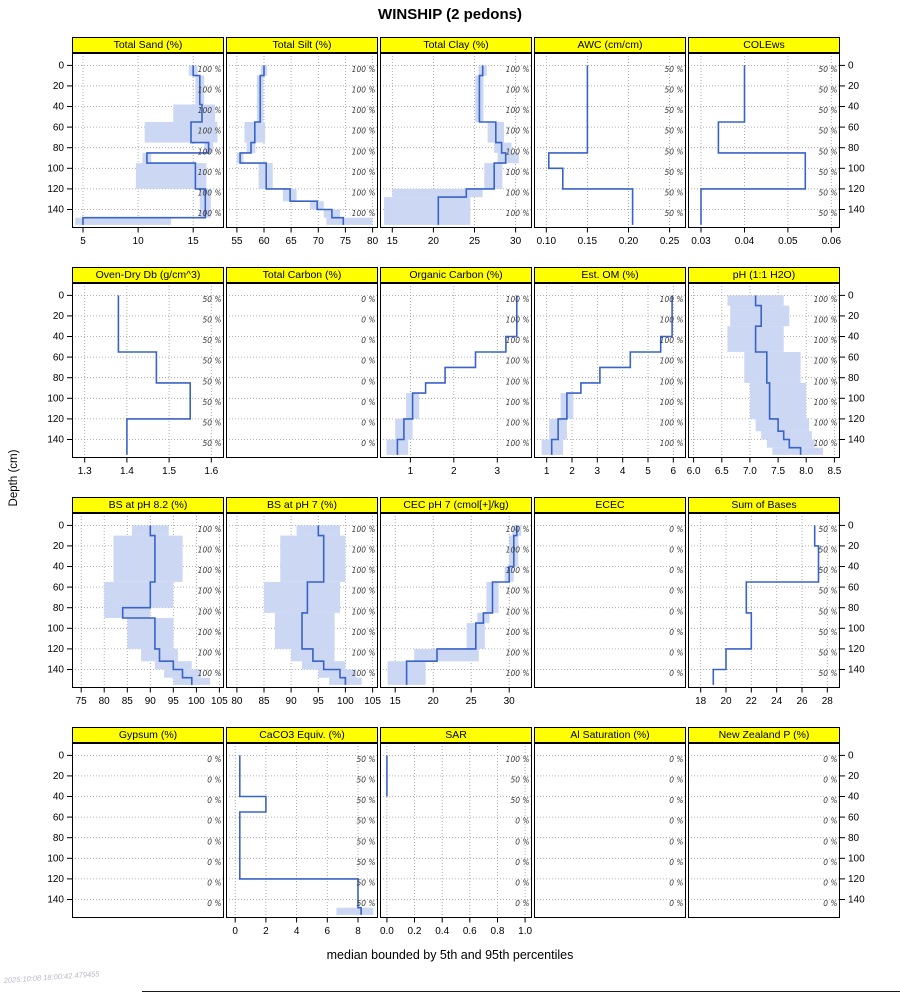  I want to click on panel-strip: CEC pH 7 (cmol[+]/kg), so click(456, 505).